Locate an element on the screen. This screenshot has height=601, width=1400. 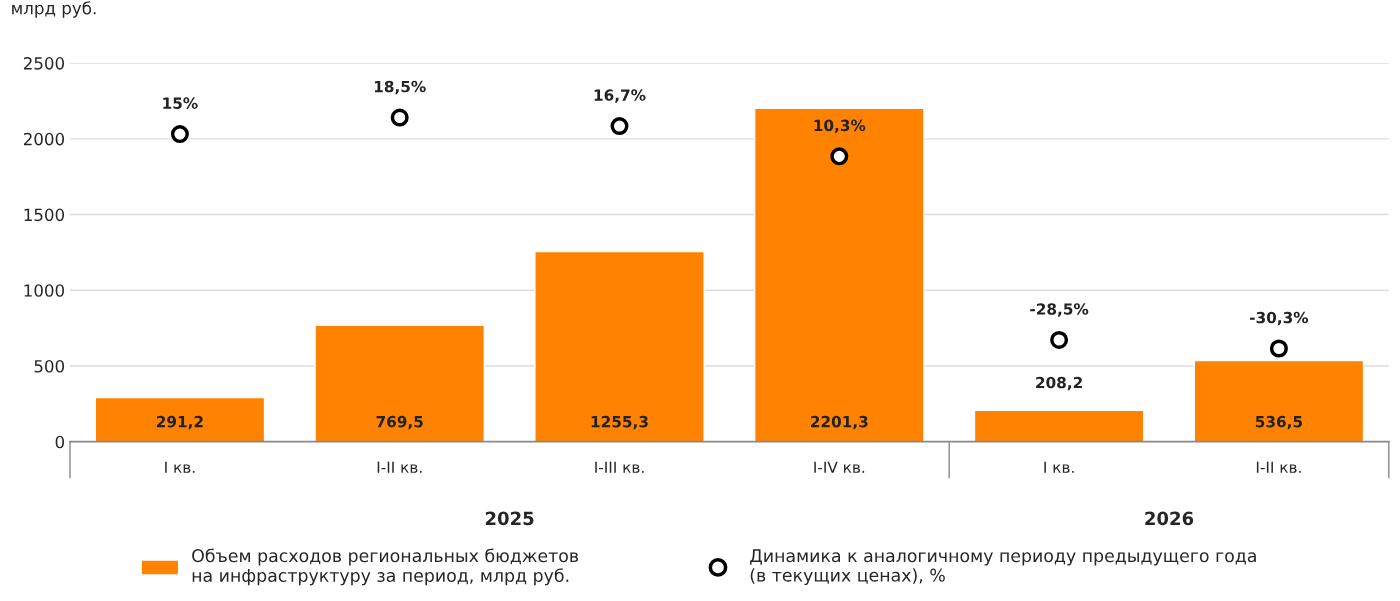
data-label: 291,2 is located at coordinates (179, 422).